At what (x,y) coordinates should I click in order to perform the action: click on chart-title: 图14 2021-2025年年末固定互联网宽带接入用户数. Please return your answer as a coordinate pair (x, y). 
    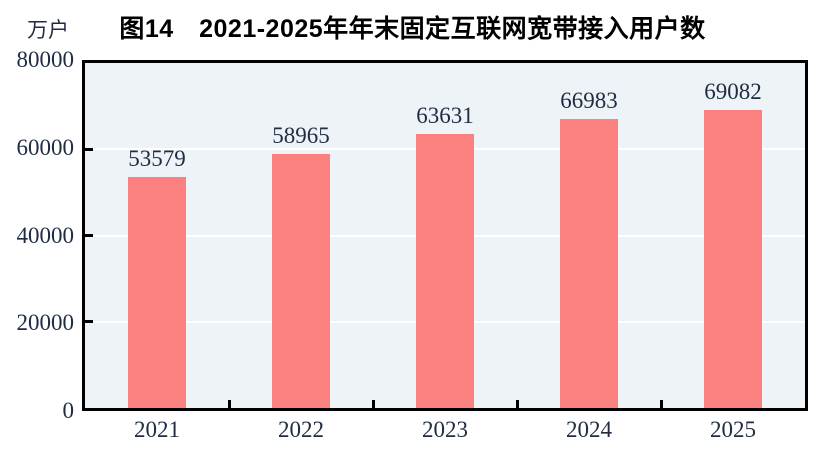
    Looking at the image, I should click on (412, 29).